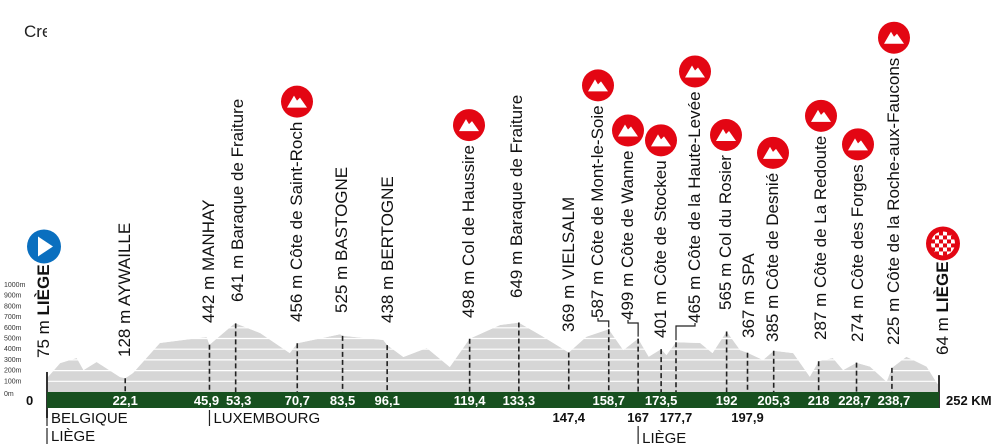  Describe the element at coordinates (857, 227) in the screenshot. I see `point-name: Côte des Forges` at that location.